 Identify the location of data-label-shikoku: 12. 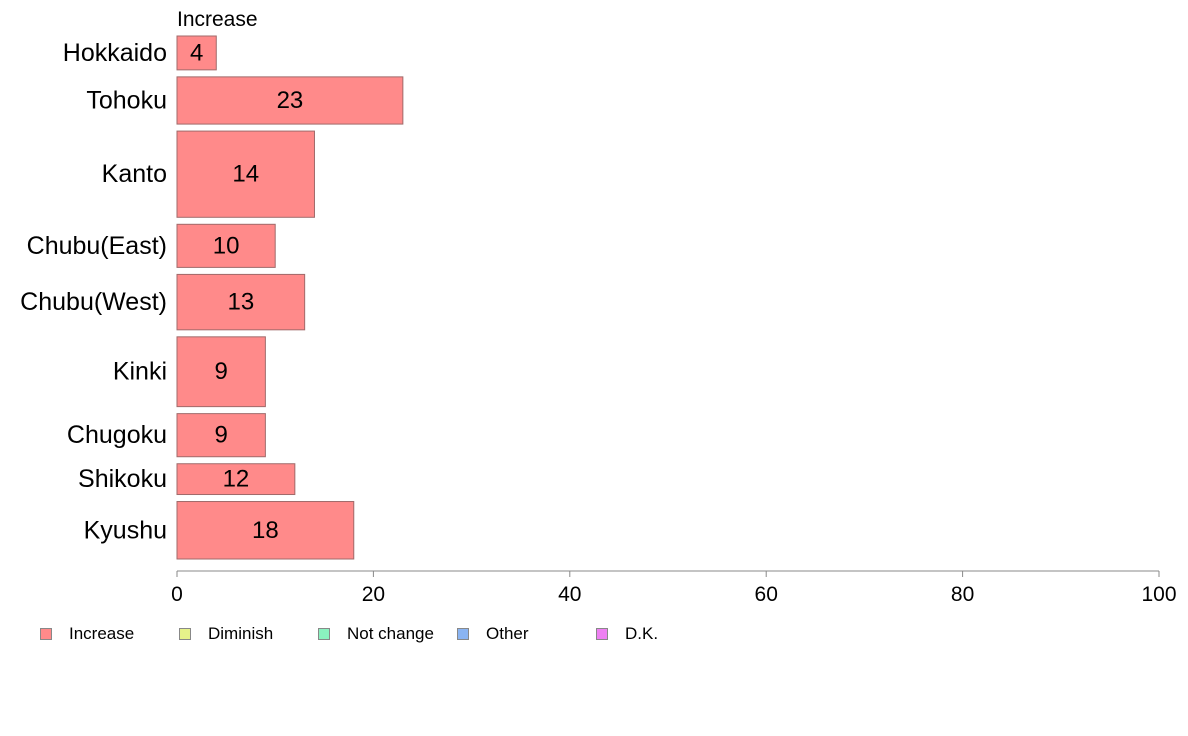
(236, 479).